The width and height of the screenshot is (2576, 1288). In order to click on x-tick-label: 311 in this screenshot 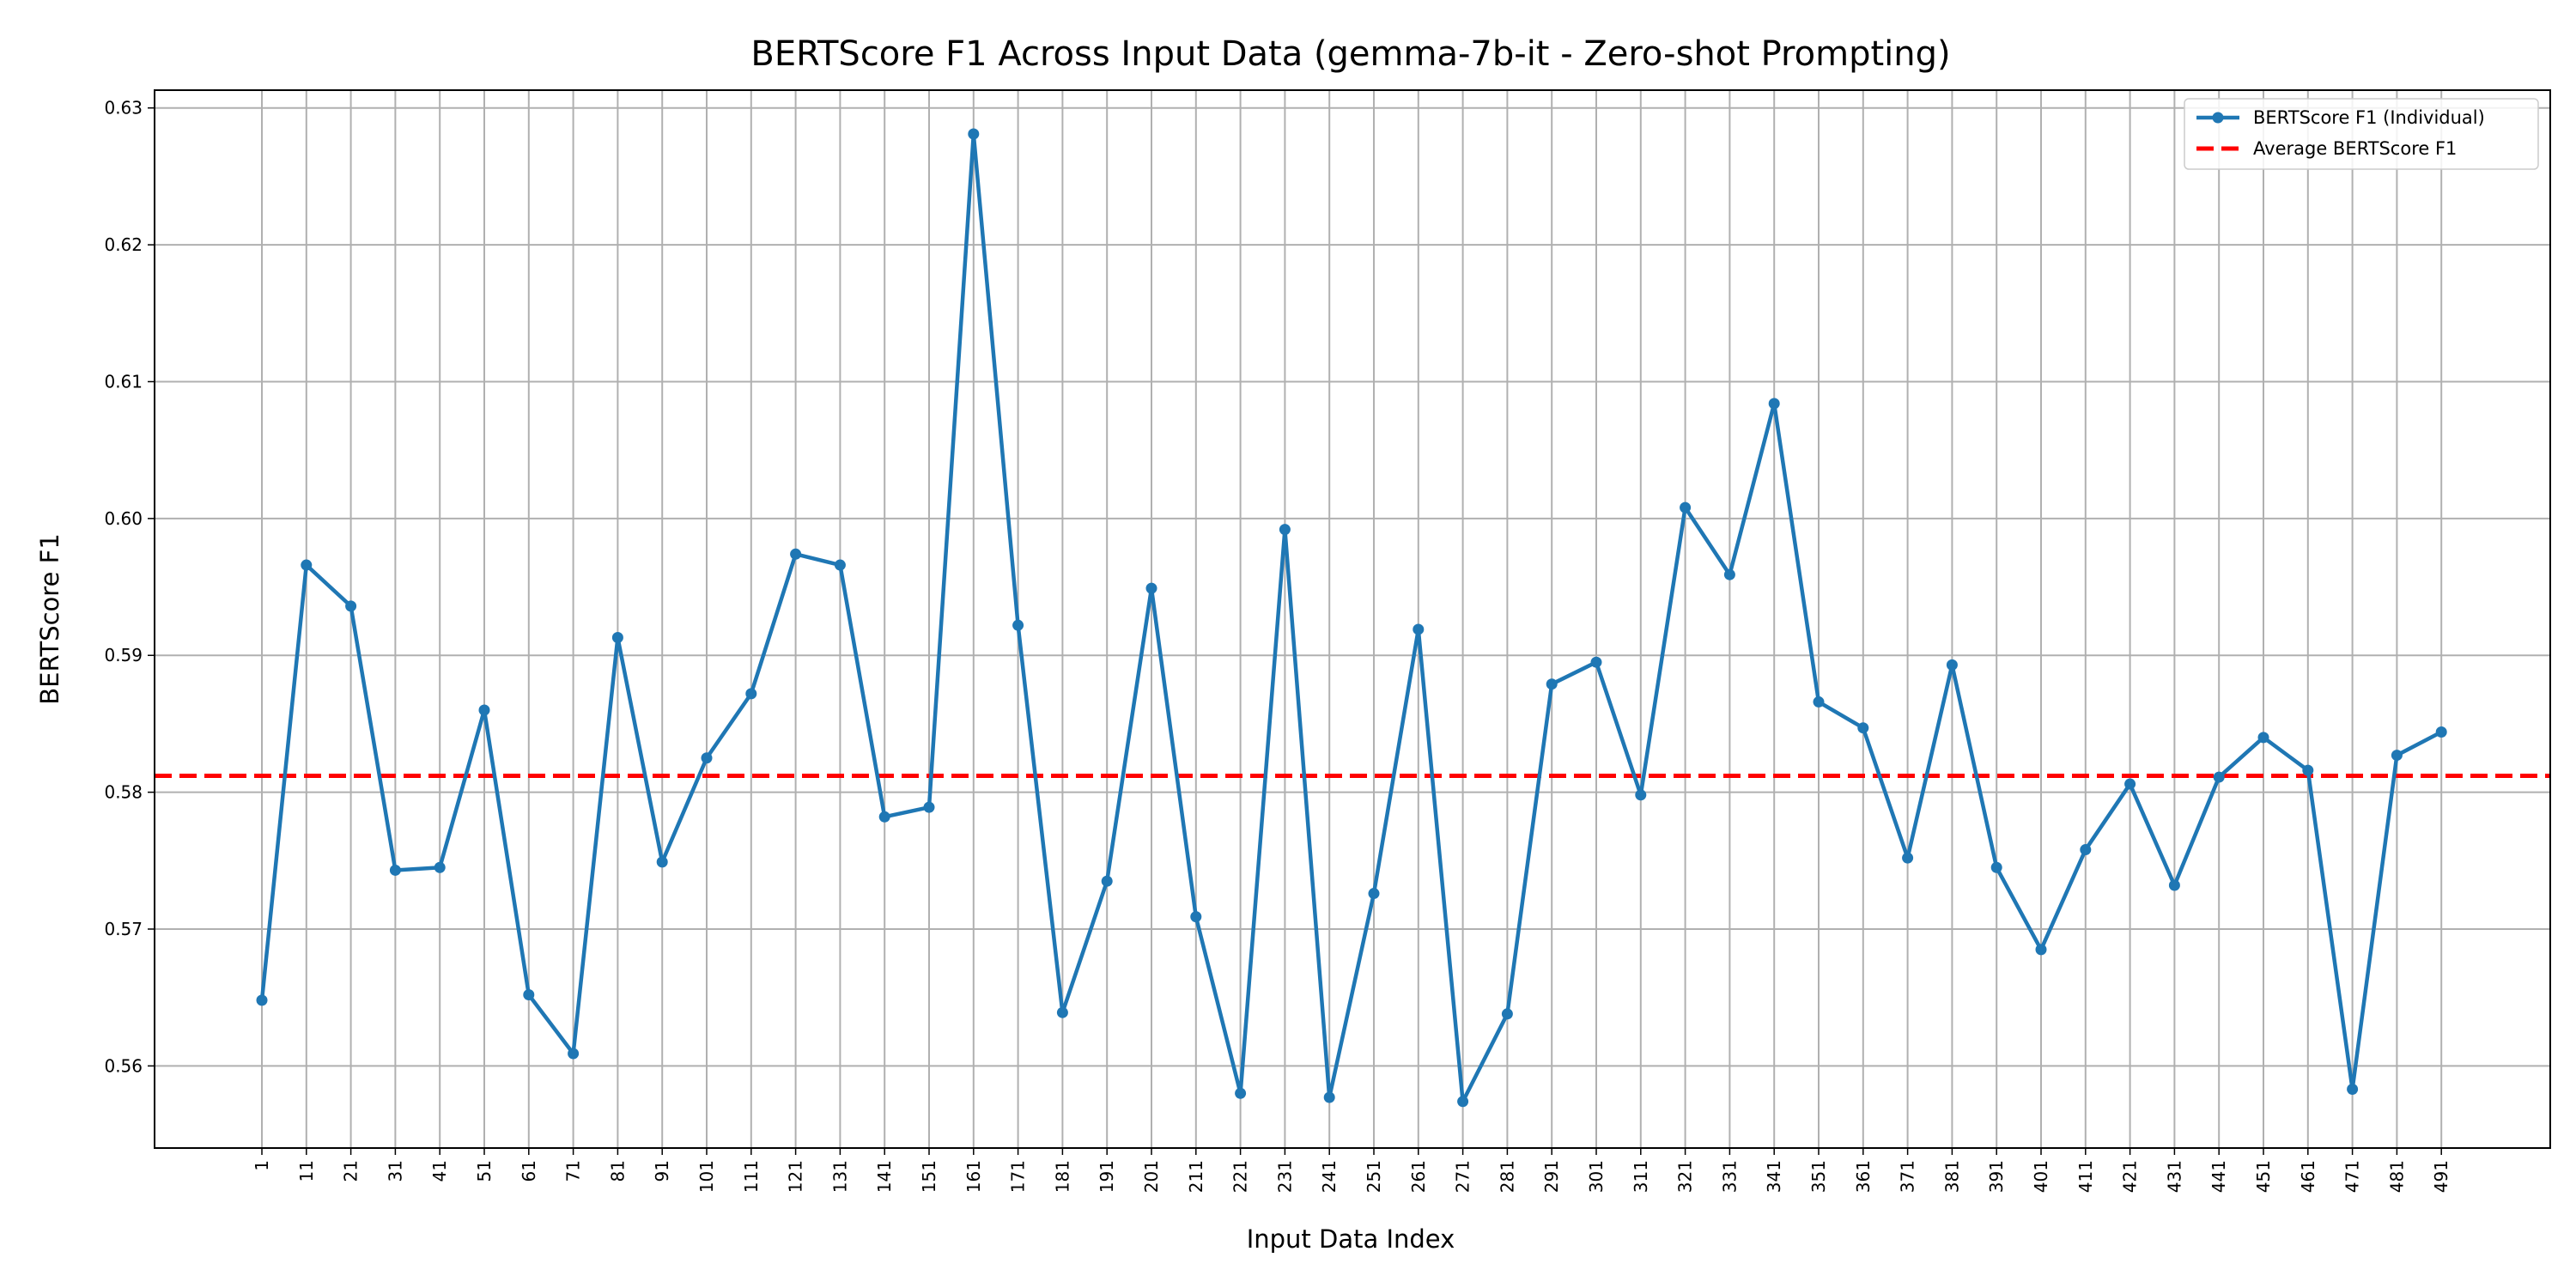, I will do `click(1641, 1177)`.